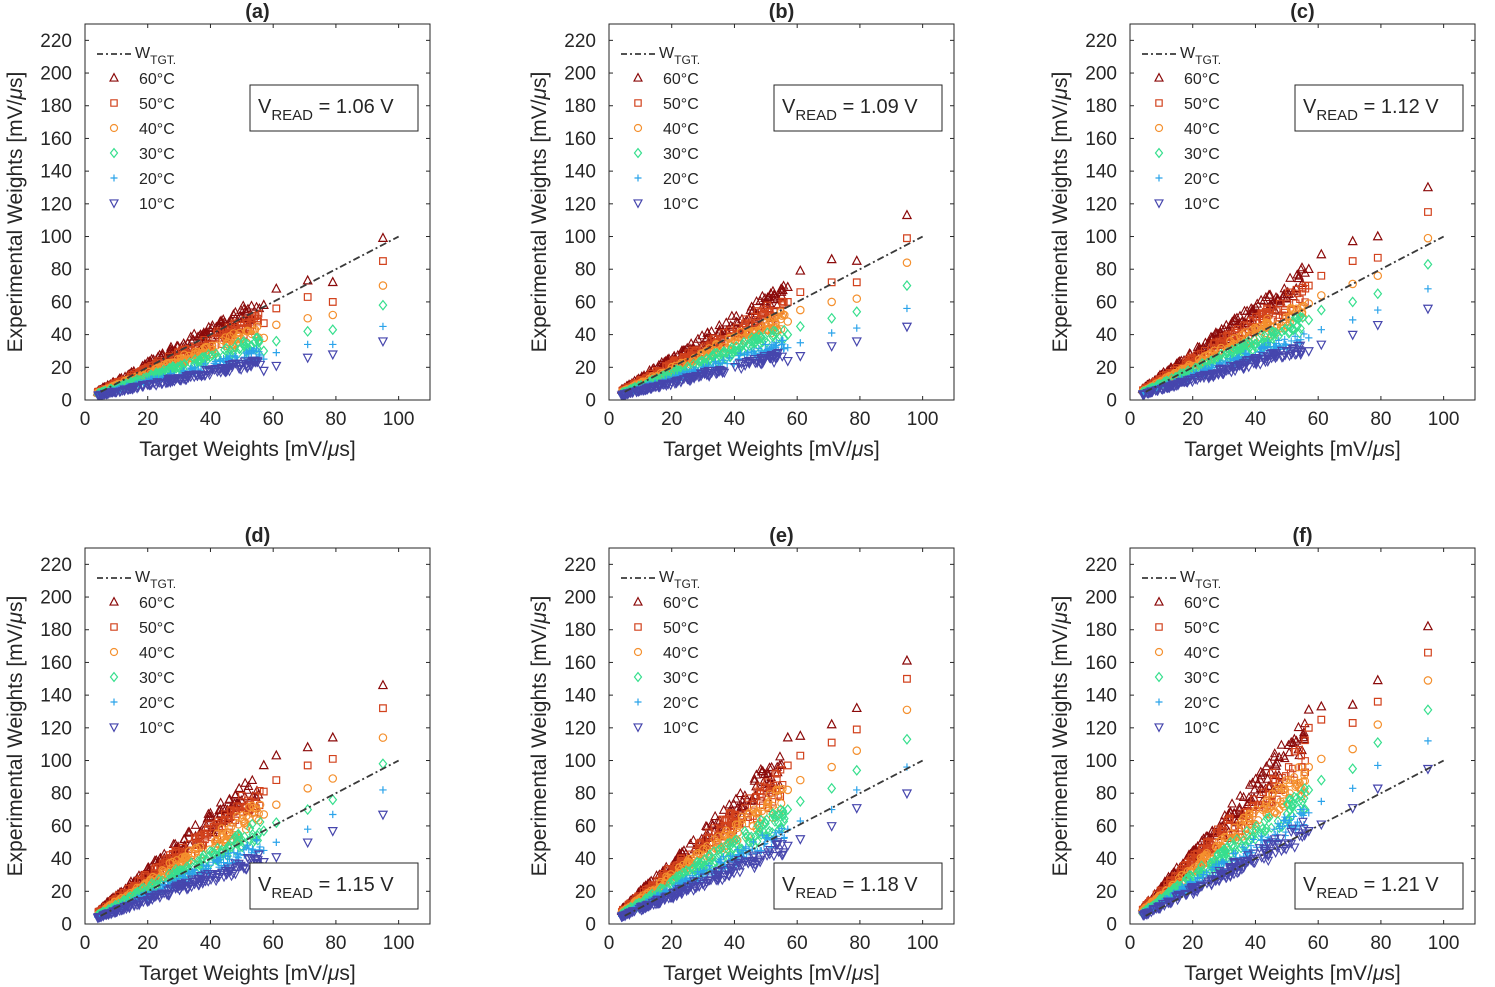  I want to click on legend-label: 20°C, so click(157, 179).